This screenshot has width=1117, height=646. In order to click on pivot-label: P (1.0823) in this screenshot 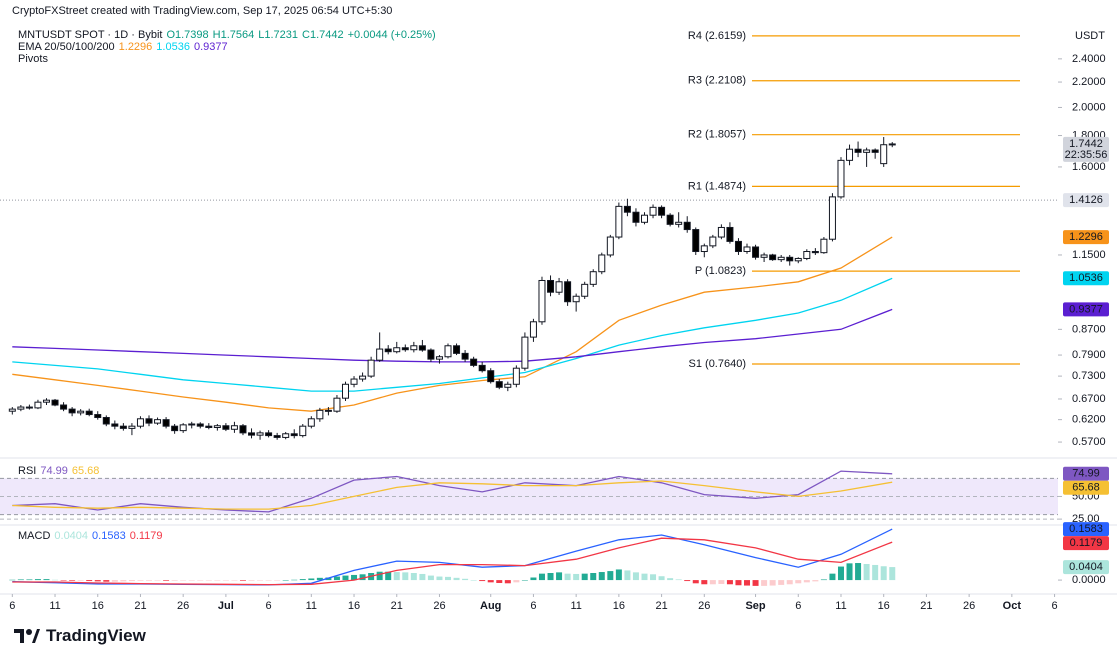, I will do `click(720, 271)`.